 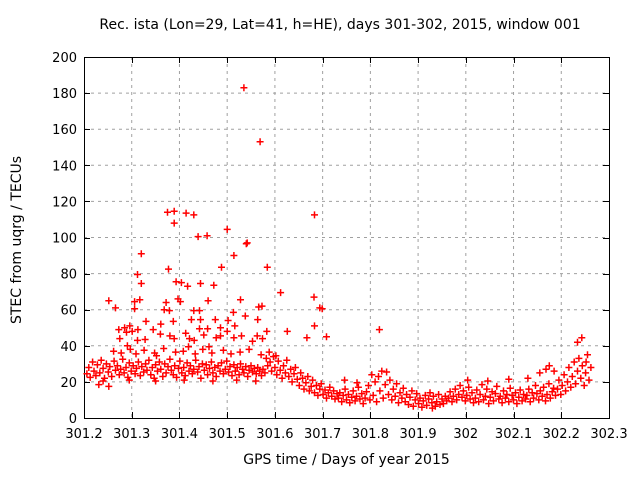 I want to click on svg-text: 301.4, so click(x=179, y=434).